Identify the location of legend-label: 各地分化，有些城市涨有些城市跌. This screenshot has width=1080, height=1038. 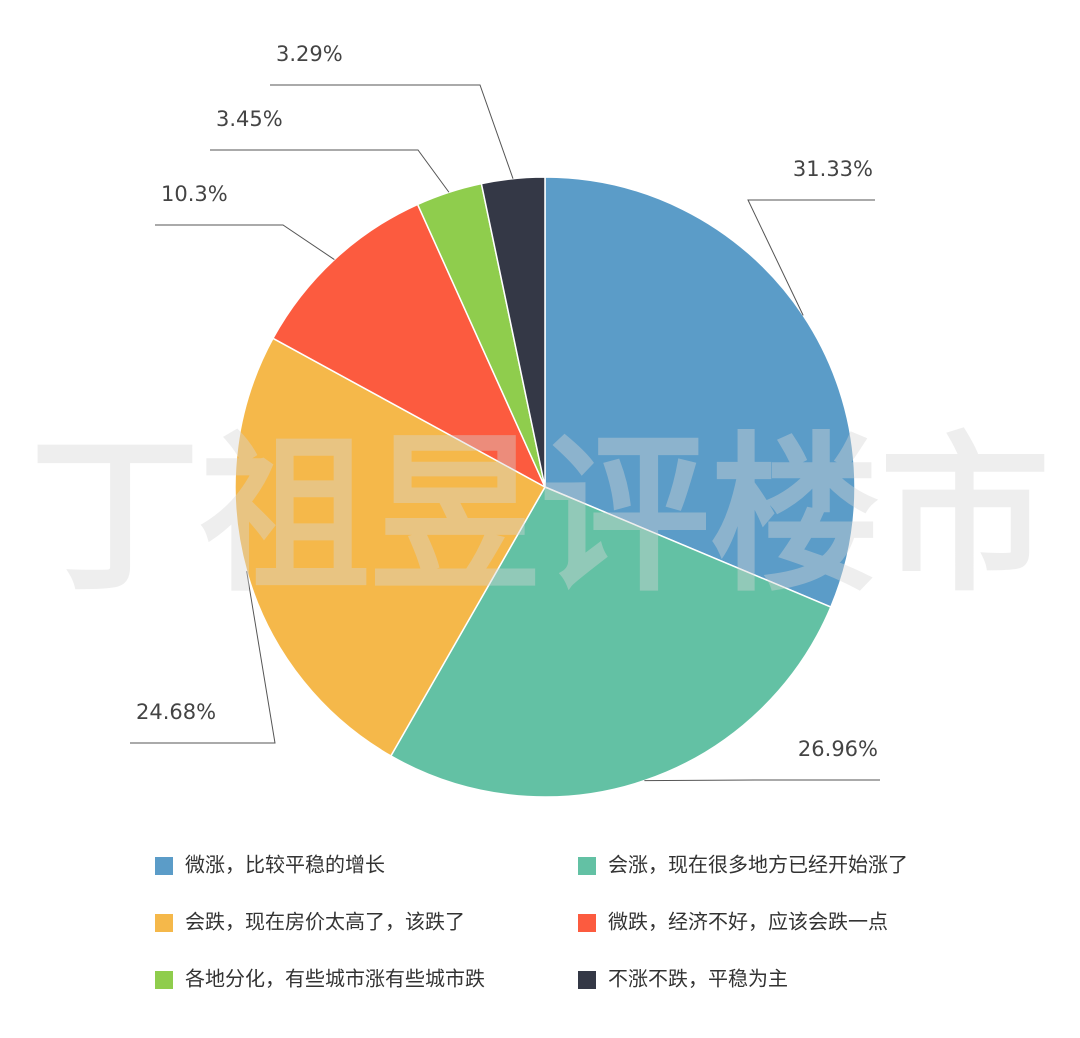
(335, 979).